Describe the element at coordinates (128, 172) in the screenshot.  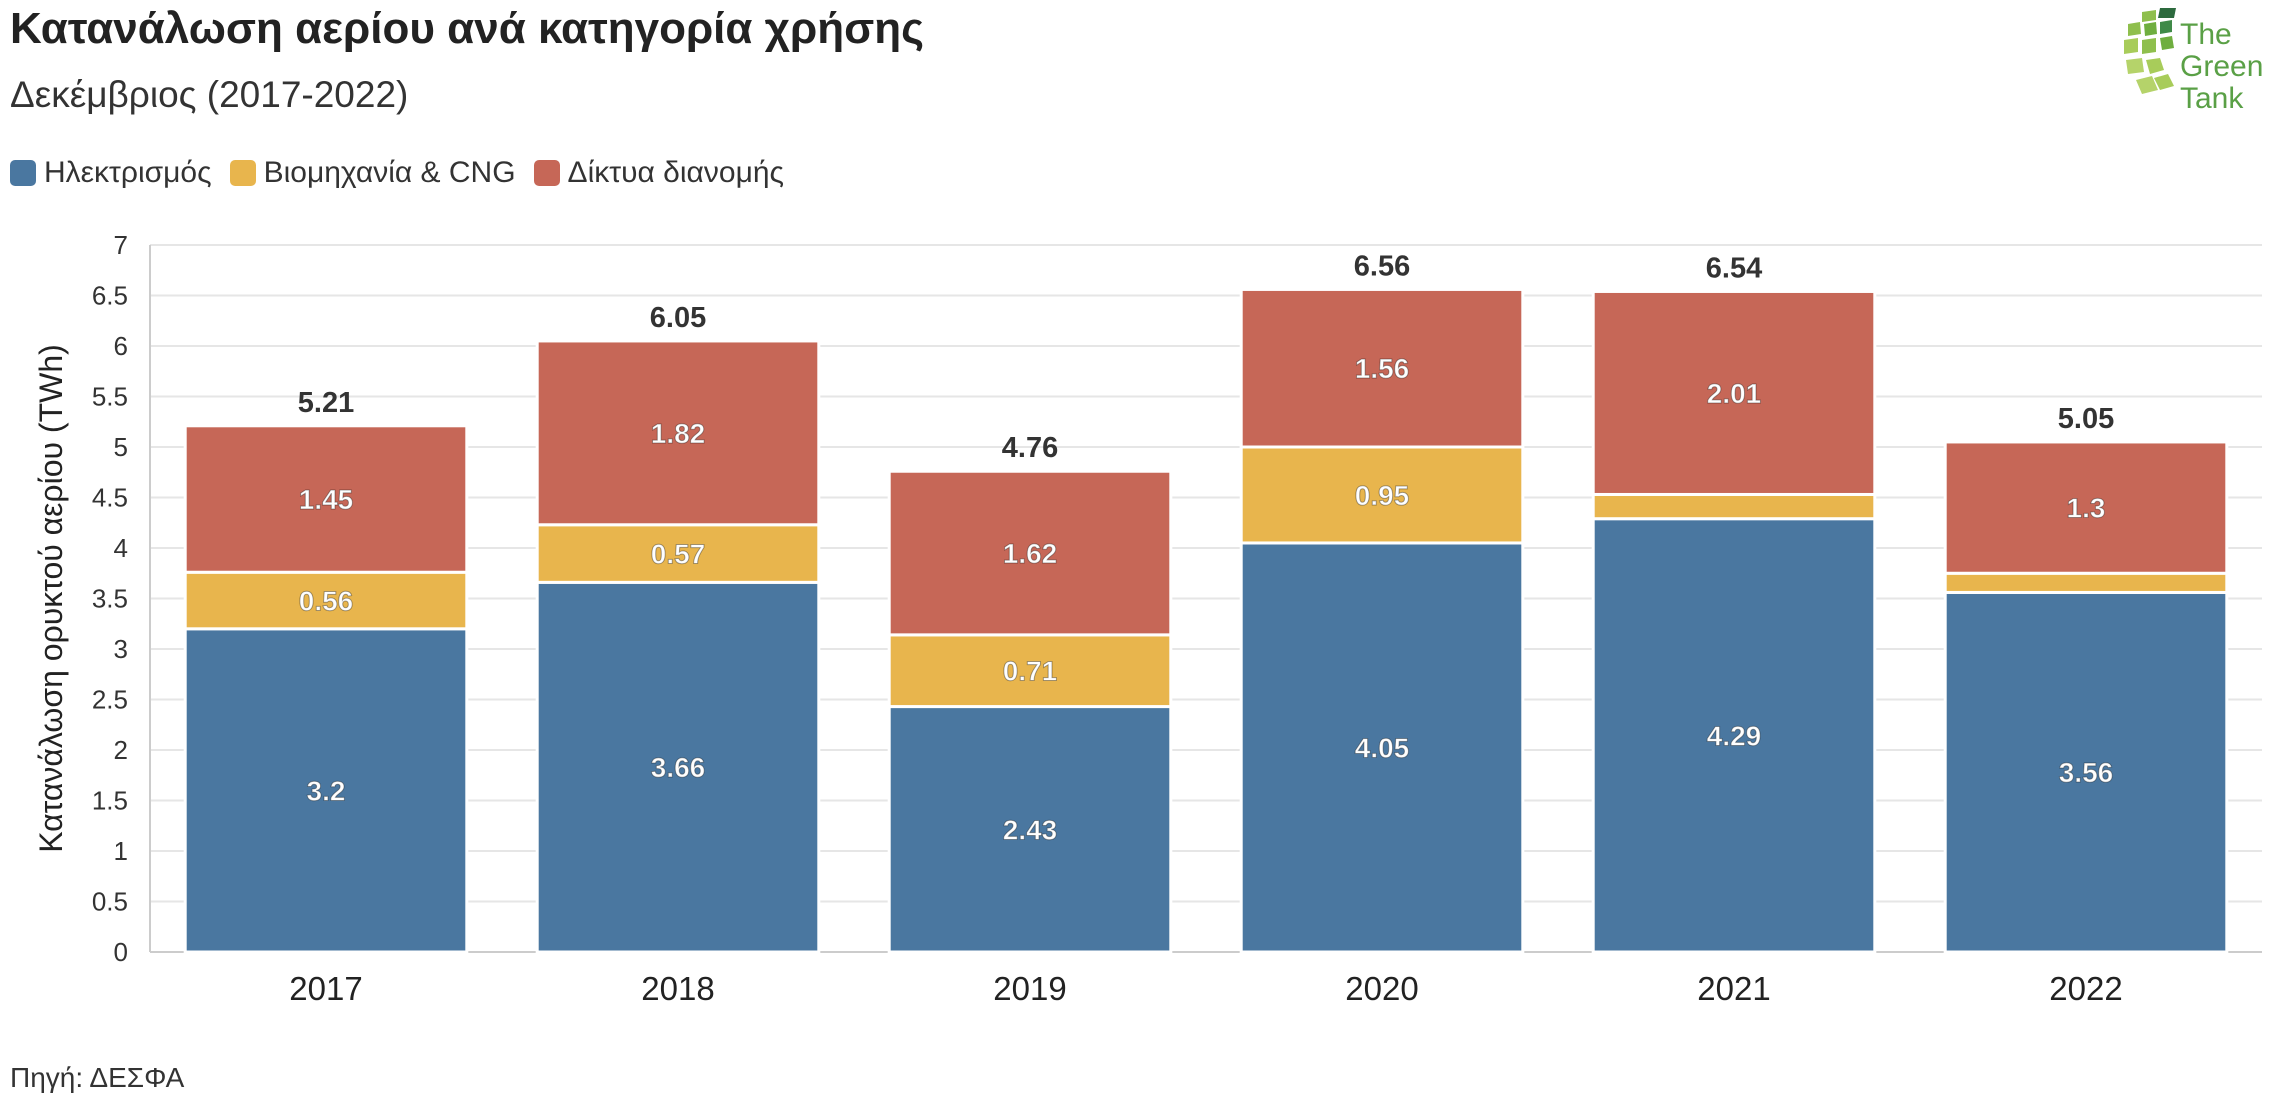
I see `legend-label-electricity: Ηλεκτρισμός` at that location.